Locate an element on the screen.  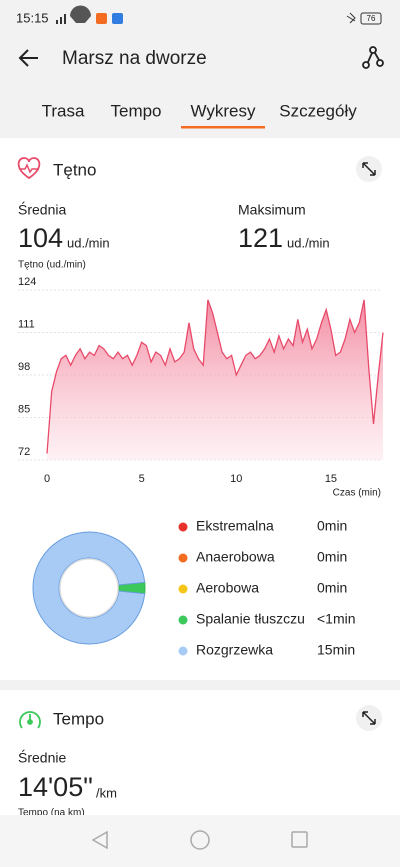
pace-unit: /km is located at coordinates (106, 792).